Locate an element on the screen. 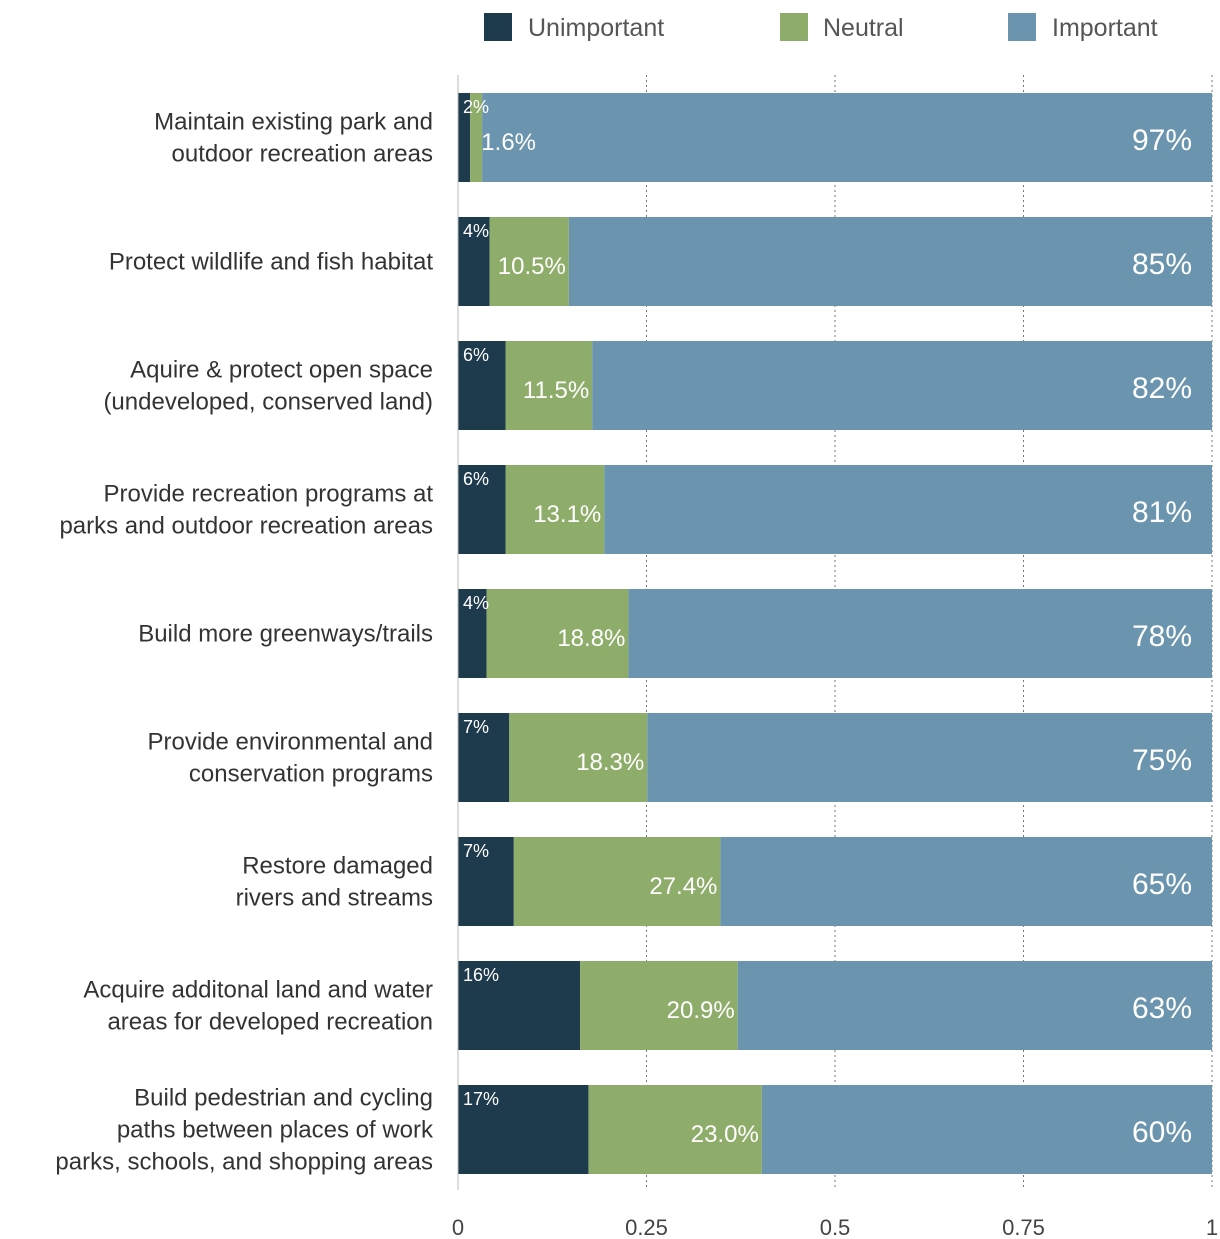 The image size is (1220, 1239). legend-label-neutral: Neutral is located at coordinates (863, 28).